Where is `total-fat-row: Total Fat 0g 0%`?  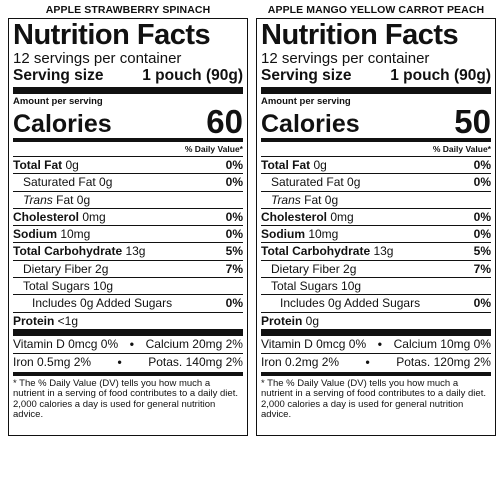 total-fat-row: Total Fat 0g 0% is located at coordinates (376, 166).